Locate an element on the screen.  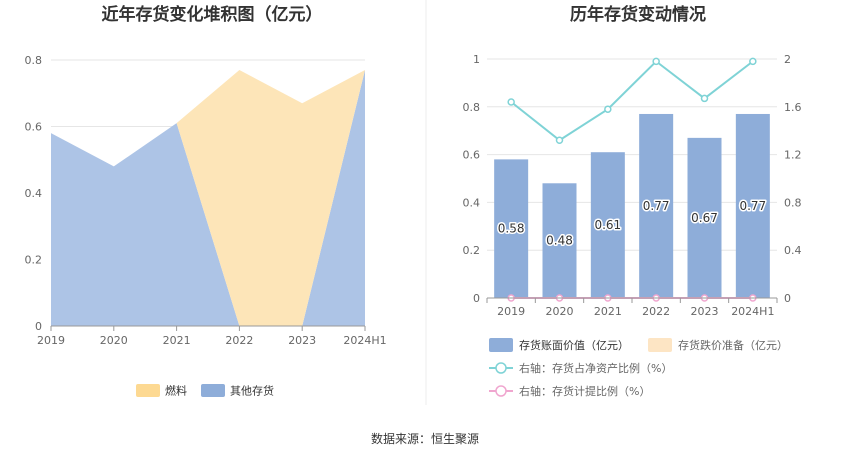
left-chart-x-axis: 2019 2020 2021 2022 2023 2024H1 is located at coordinates (212, 336).